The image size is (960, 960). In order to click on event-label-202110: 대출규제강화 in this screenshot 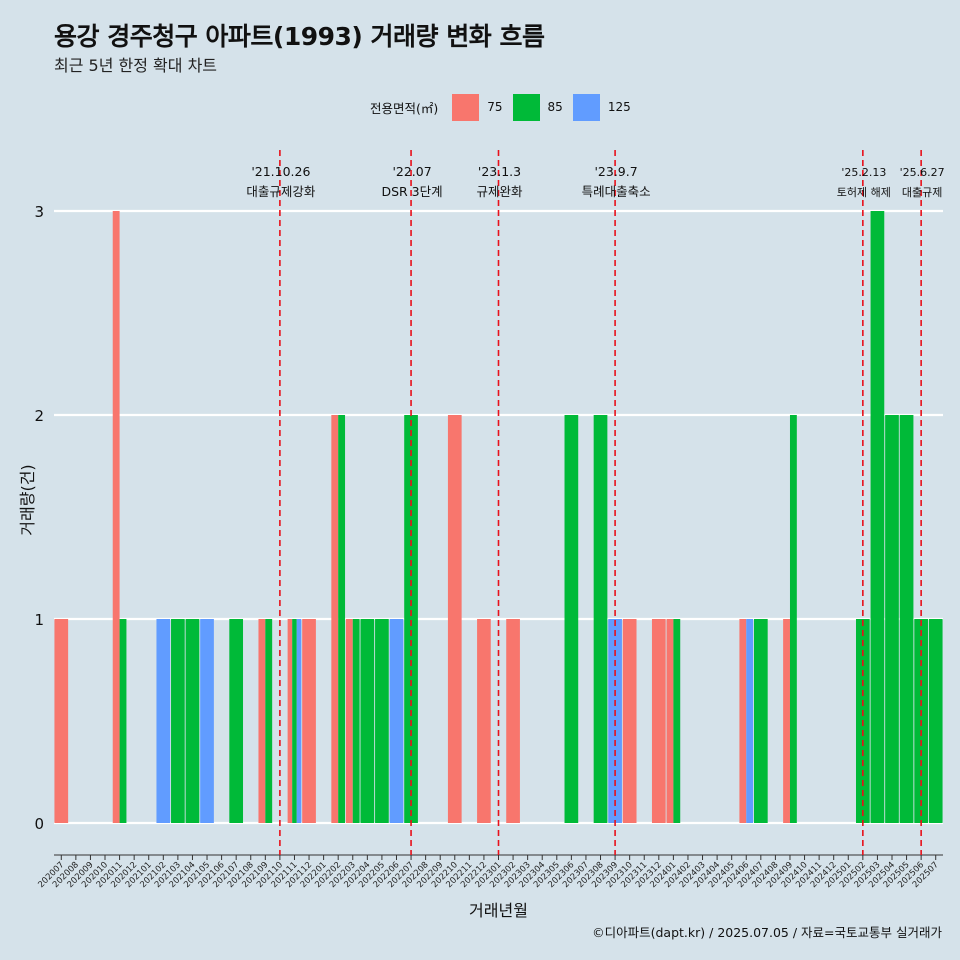, I will do `click(281, 191)`.